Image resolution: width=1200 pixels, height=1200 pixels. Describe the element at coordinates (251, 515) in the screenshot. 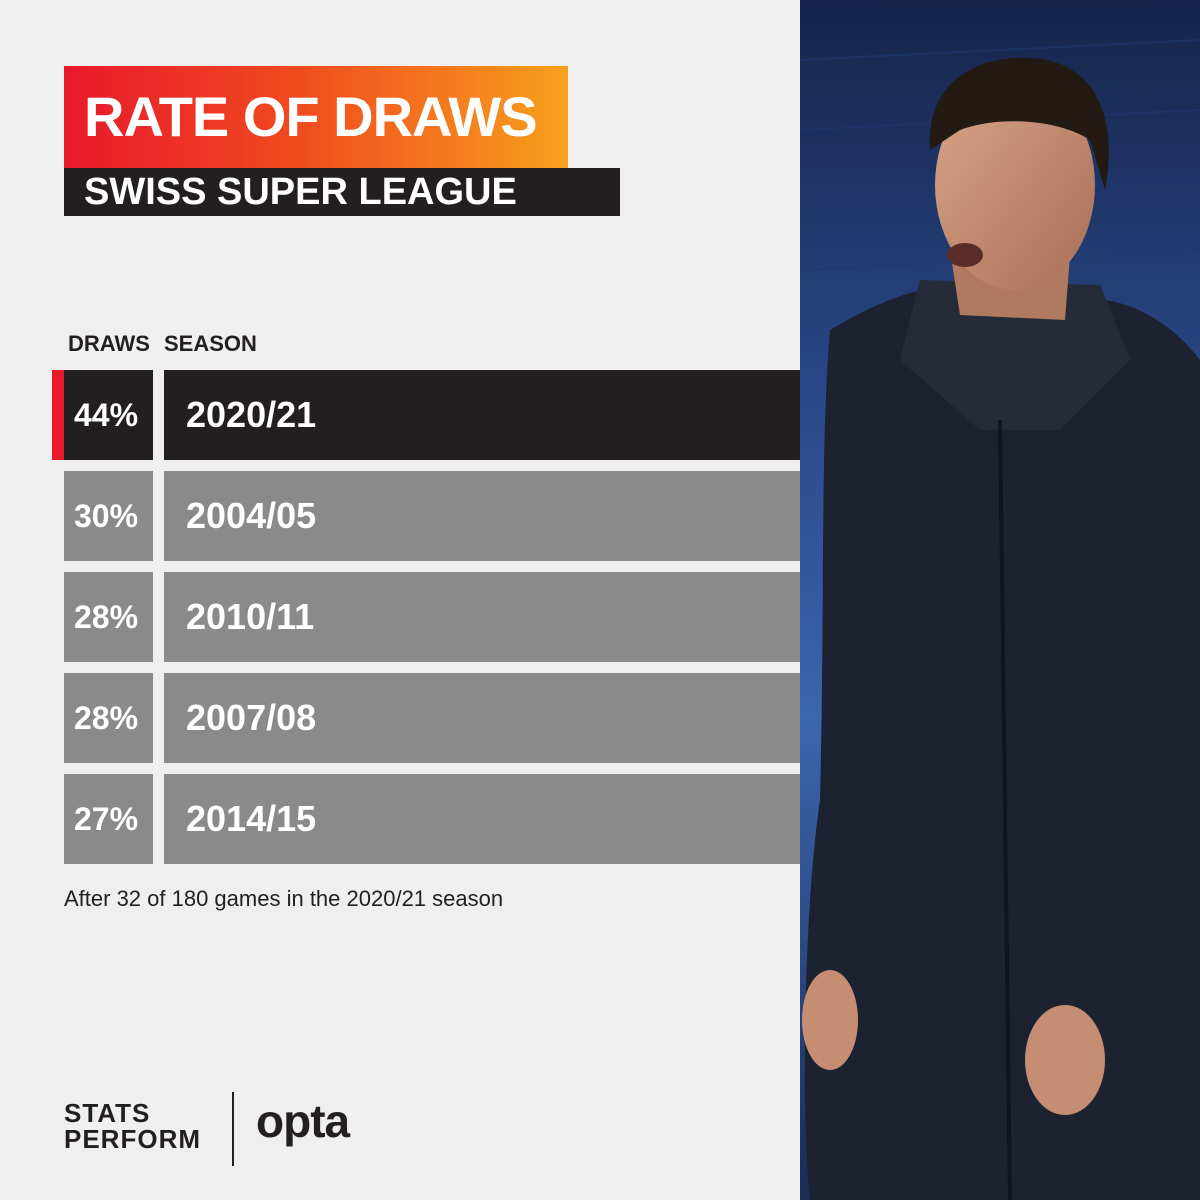

I see `season-value: 2004/05` at that location.